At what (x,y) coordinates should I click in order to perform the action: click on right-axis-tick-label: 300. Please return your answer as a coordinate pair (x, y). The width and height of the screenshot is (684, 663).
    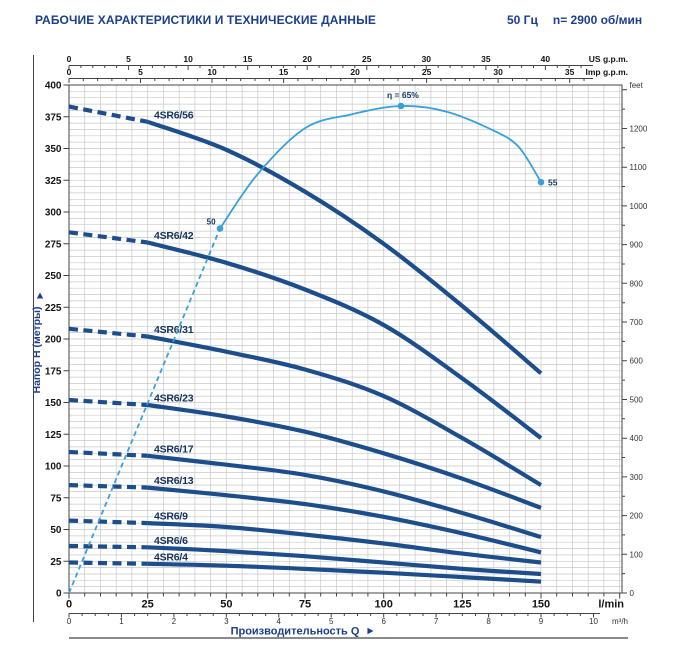
    Looking at the image, I should click on (637, 477).